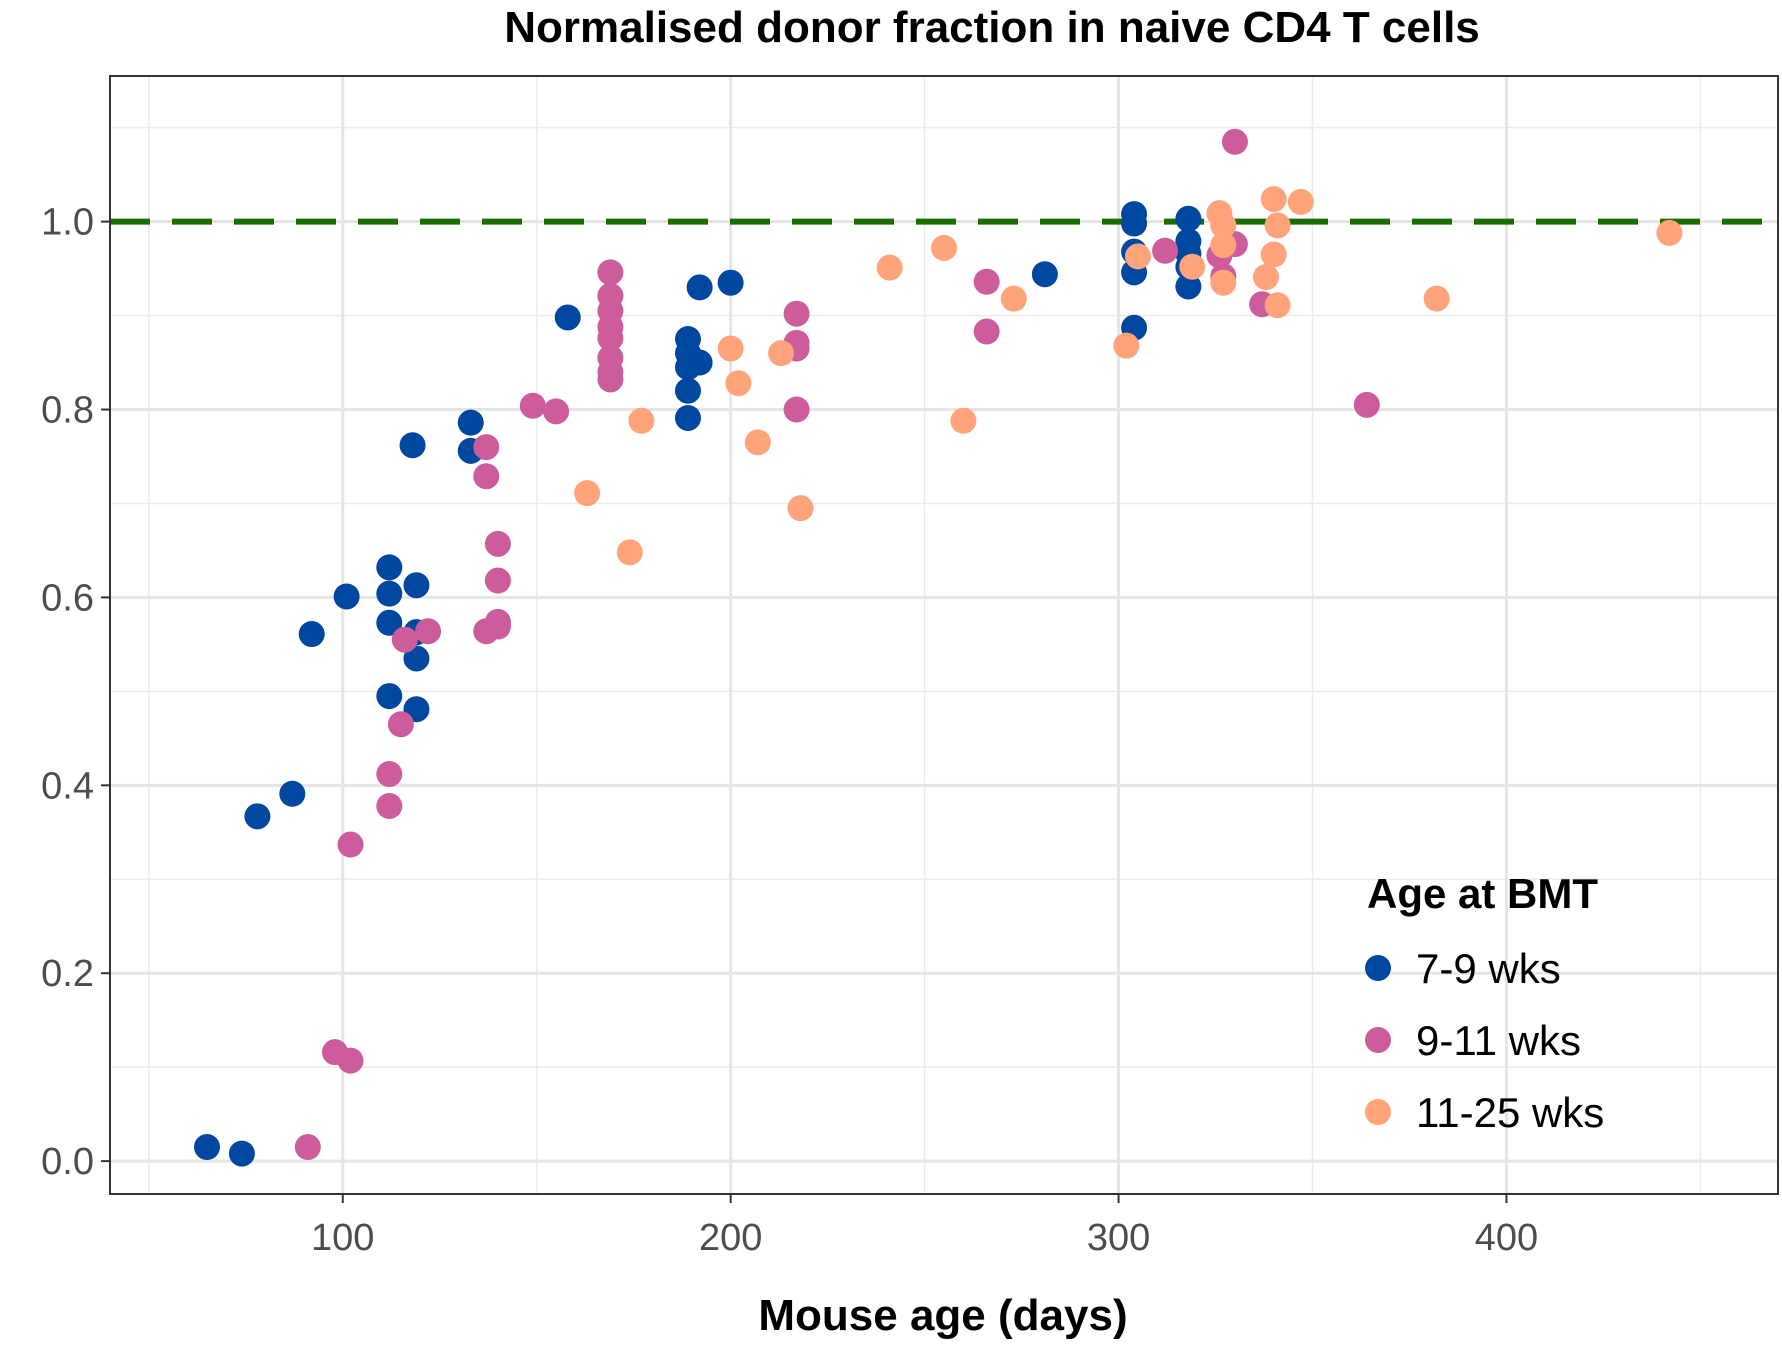 This screenshot has width=1782, height=1354. Describe the element at coordinates (1484, 1003) in the screenshot. I see `legend: Age at BMT 7-9 wks 9-11 wks 11-25 wks` at that location.